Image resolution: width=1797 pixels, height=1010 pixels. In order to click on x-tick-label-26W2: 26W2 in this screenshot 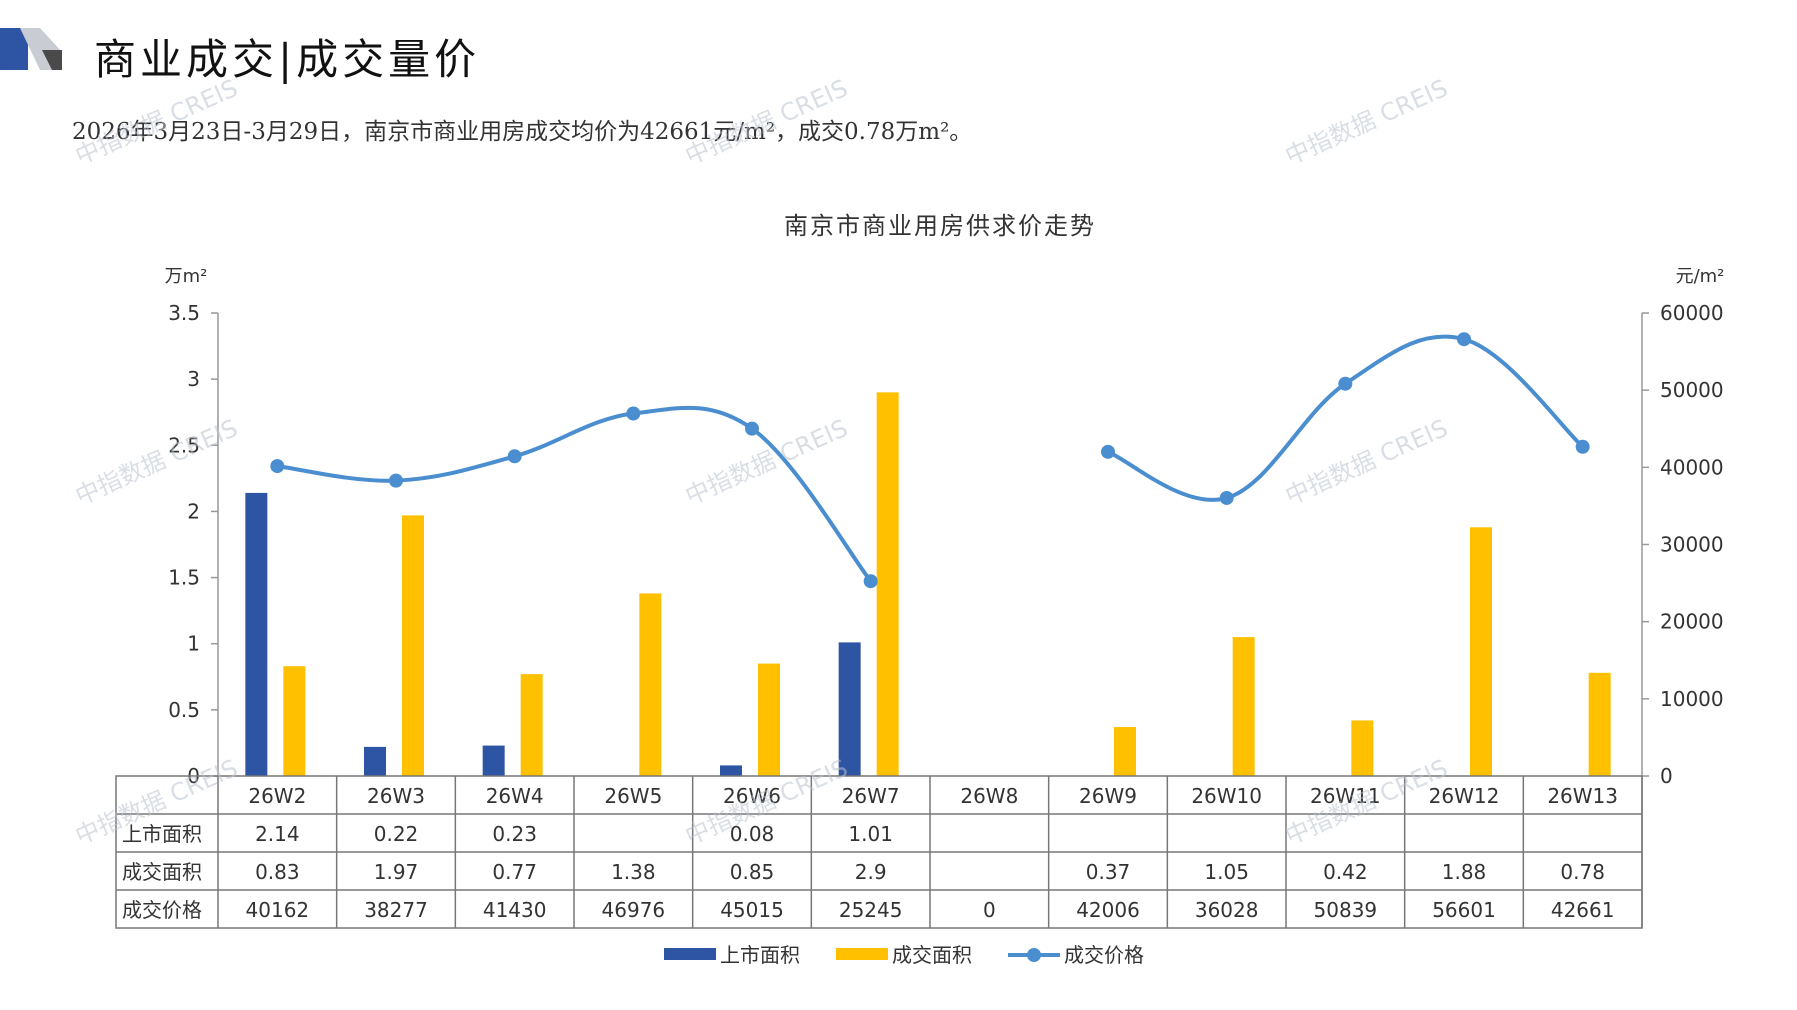, I will do `click(277, 796)`.